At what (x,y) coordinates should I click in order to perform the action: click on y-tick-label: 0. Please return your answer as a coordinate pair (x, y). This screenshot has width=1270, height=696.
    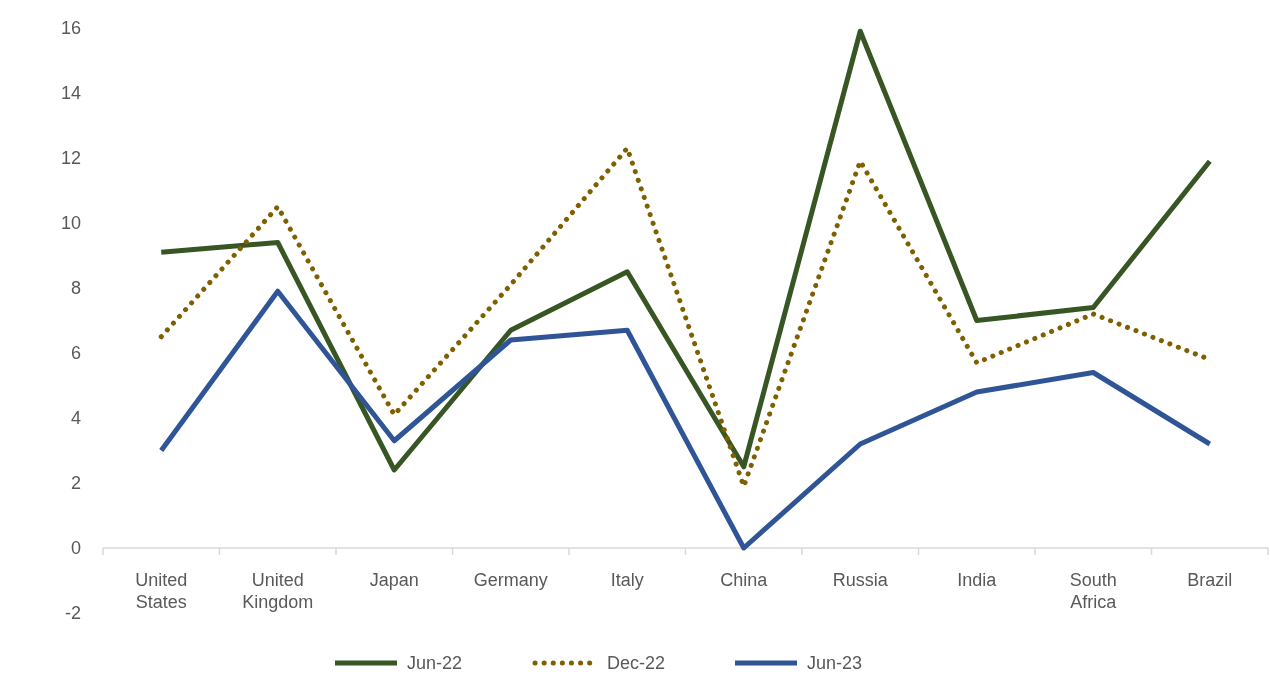
    Looking at the image, I should click on (75, 548).